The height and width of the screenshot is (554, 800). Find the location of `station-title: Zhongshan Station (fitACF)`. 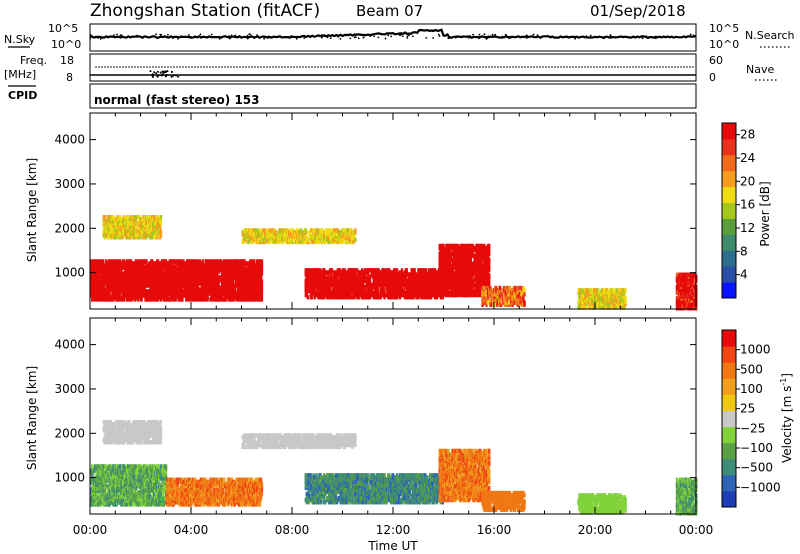

station-title: Zhongshan Station (fitACF) is located at coordinates (205, 11).